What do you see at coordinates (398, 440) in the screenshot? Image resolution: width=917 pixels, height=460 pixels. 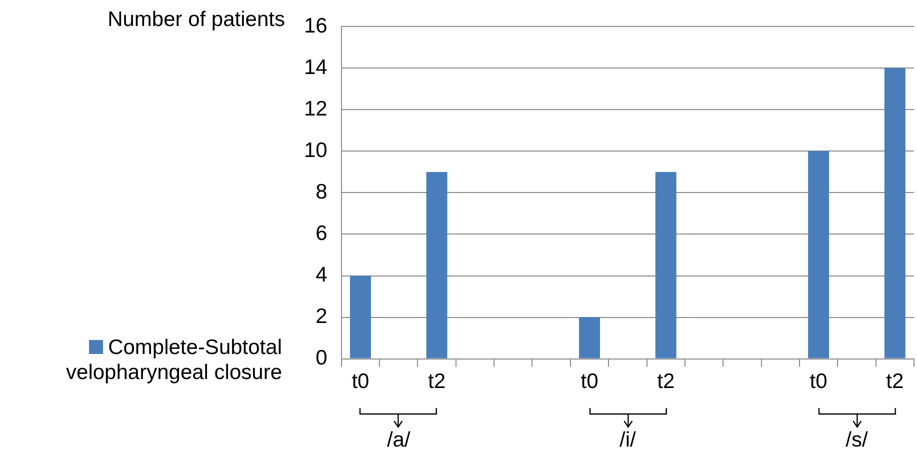 I see `text: /a/` at bounding box center [398, 440].